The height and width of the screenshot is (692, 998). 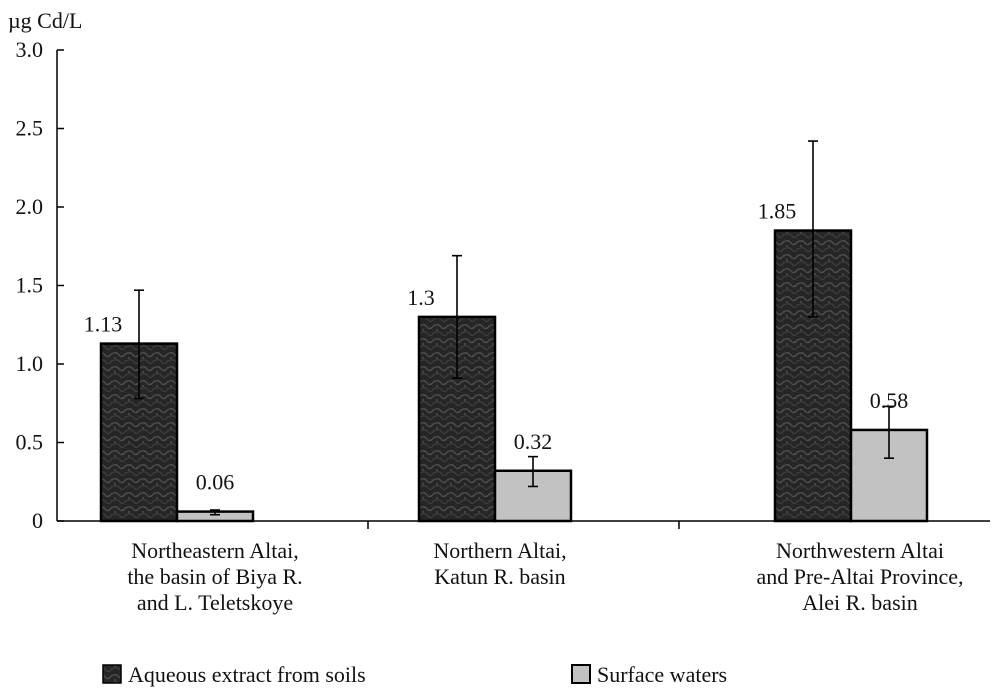 I want to click on x-category-label: Alei R. basin, so click(x=860, y=602).